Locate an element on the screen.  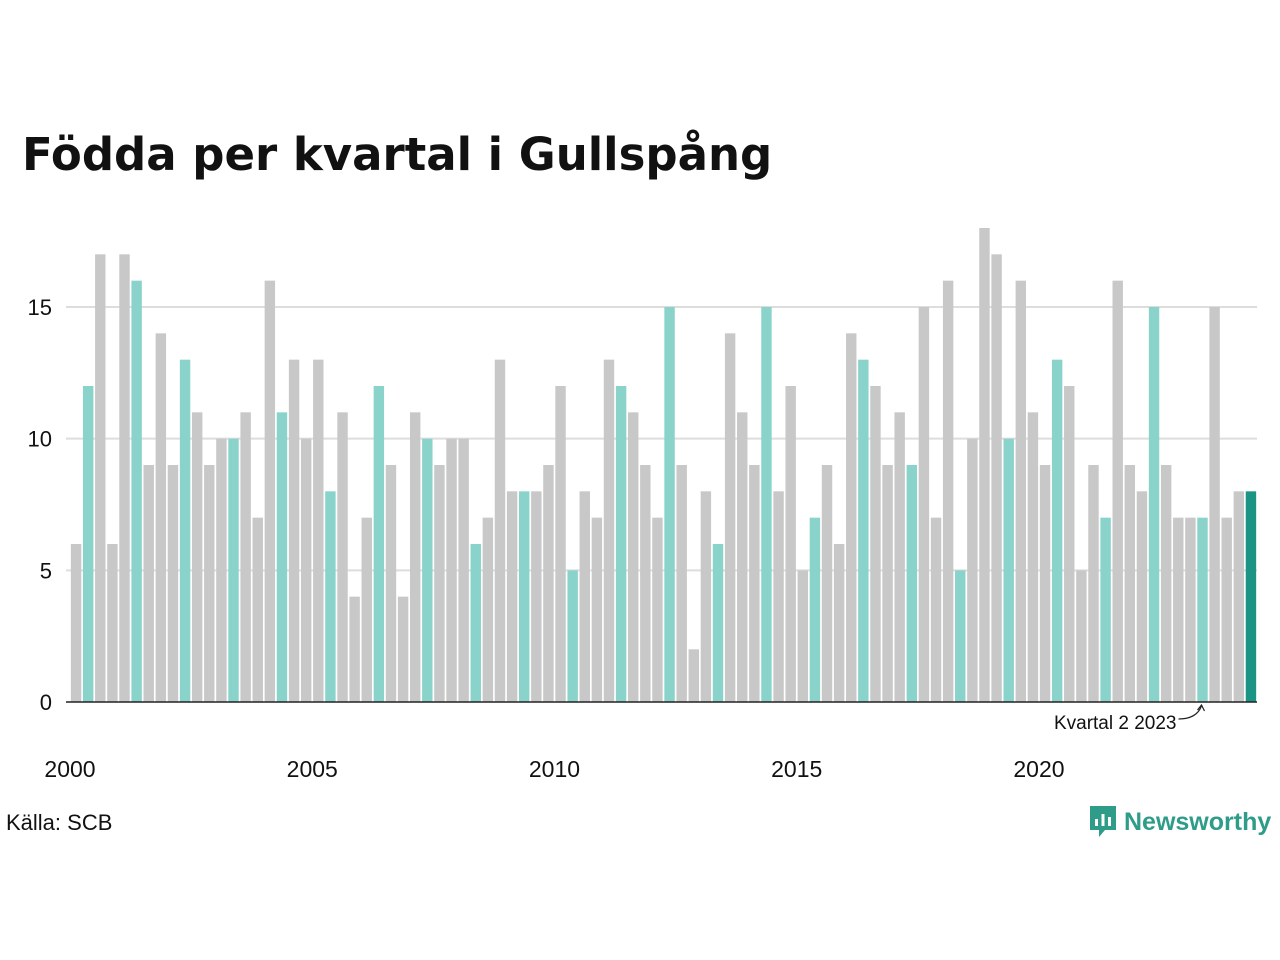
chart-title: Födda per kvartal i Gullspång is located at coordinates (397, 154).